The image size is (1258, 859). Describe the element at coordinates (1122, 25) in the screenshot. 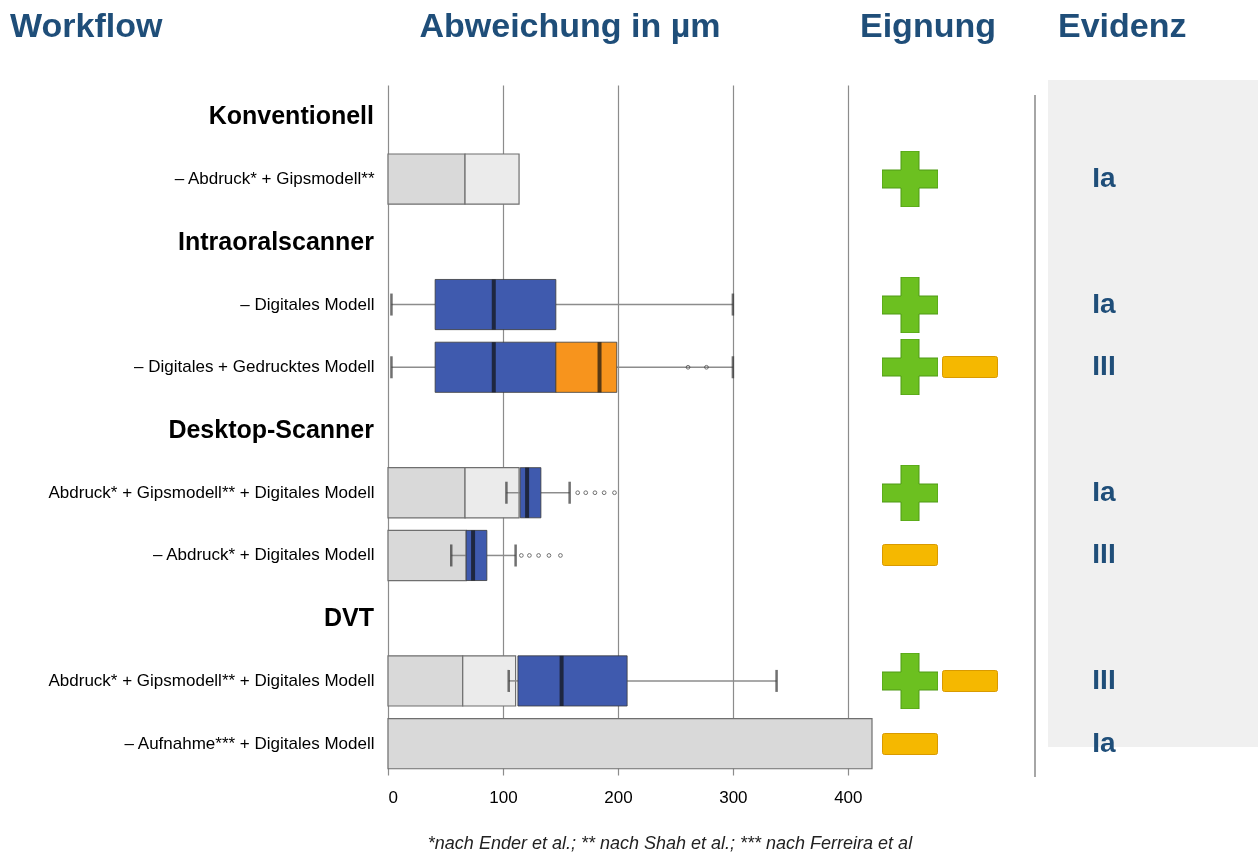

I see `text: Evidenz` at that location.